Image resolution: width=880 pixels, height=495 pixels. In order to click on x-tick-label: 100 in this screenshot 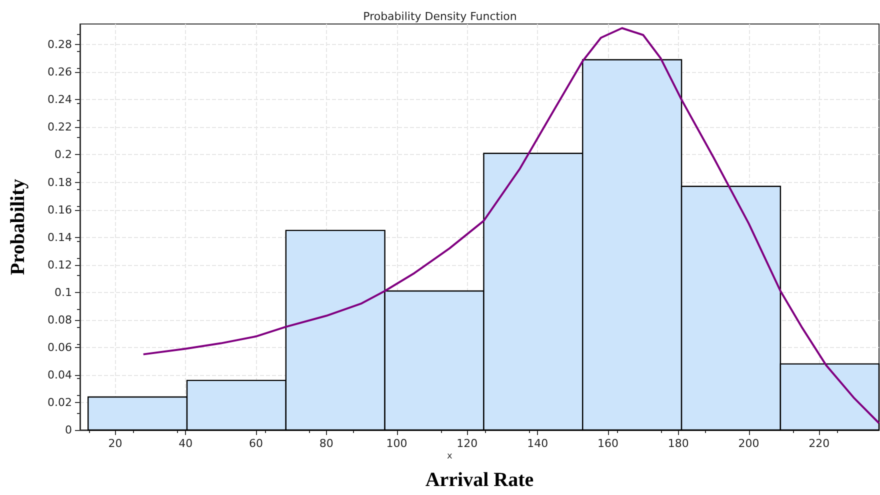, I will do `click(397, 443)`.